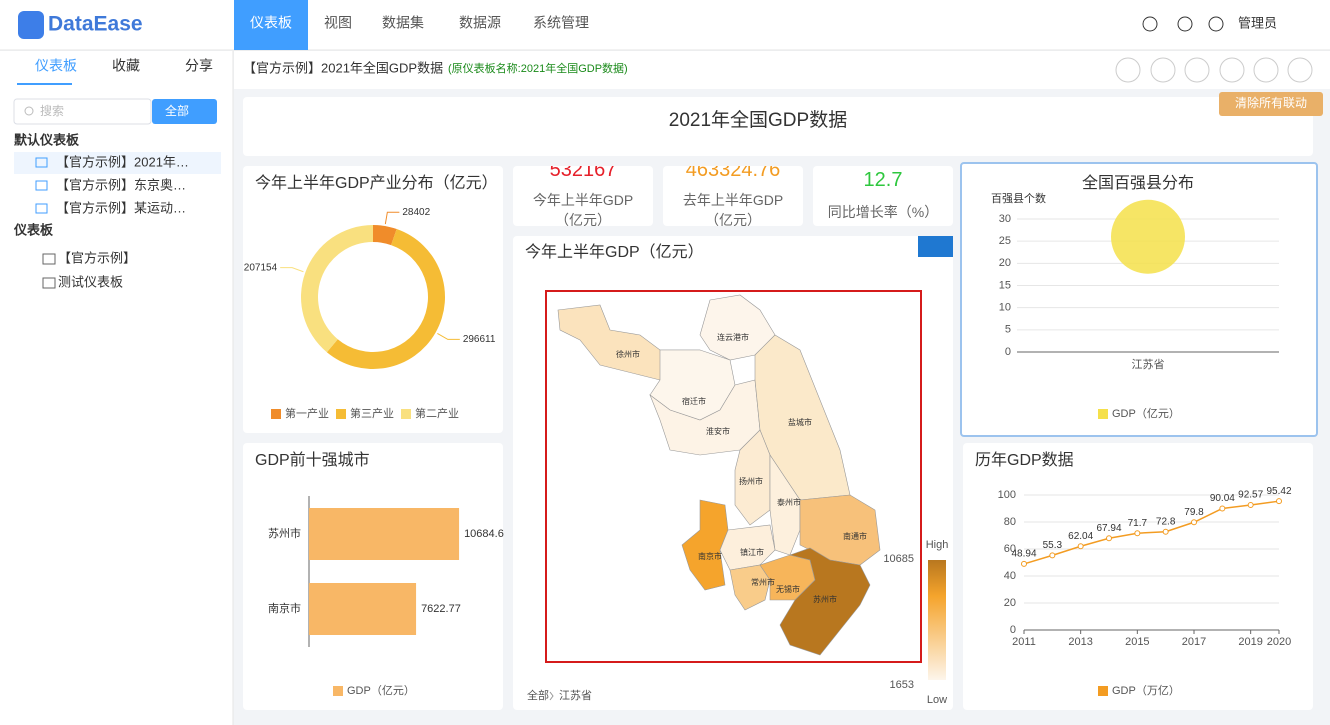 This screenshot has width=1330, height=725. I want to click on sidebar-tab: 分享, so click(199, 66).